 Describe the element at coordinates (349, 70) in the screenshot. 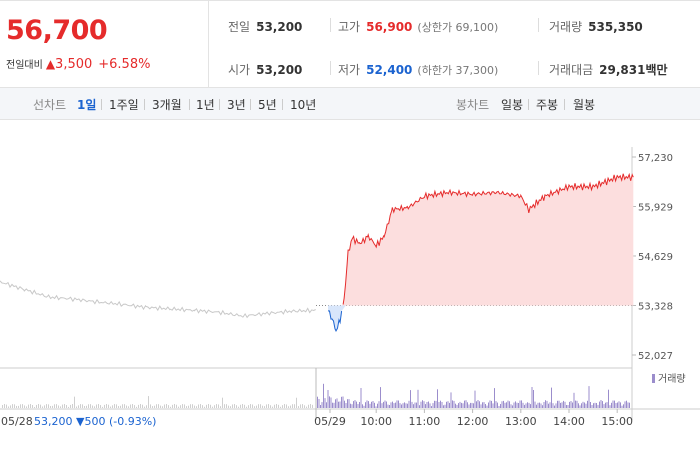

I see `stat-label: 저가` at that location.